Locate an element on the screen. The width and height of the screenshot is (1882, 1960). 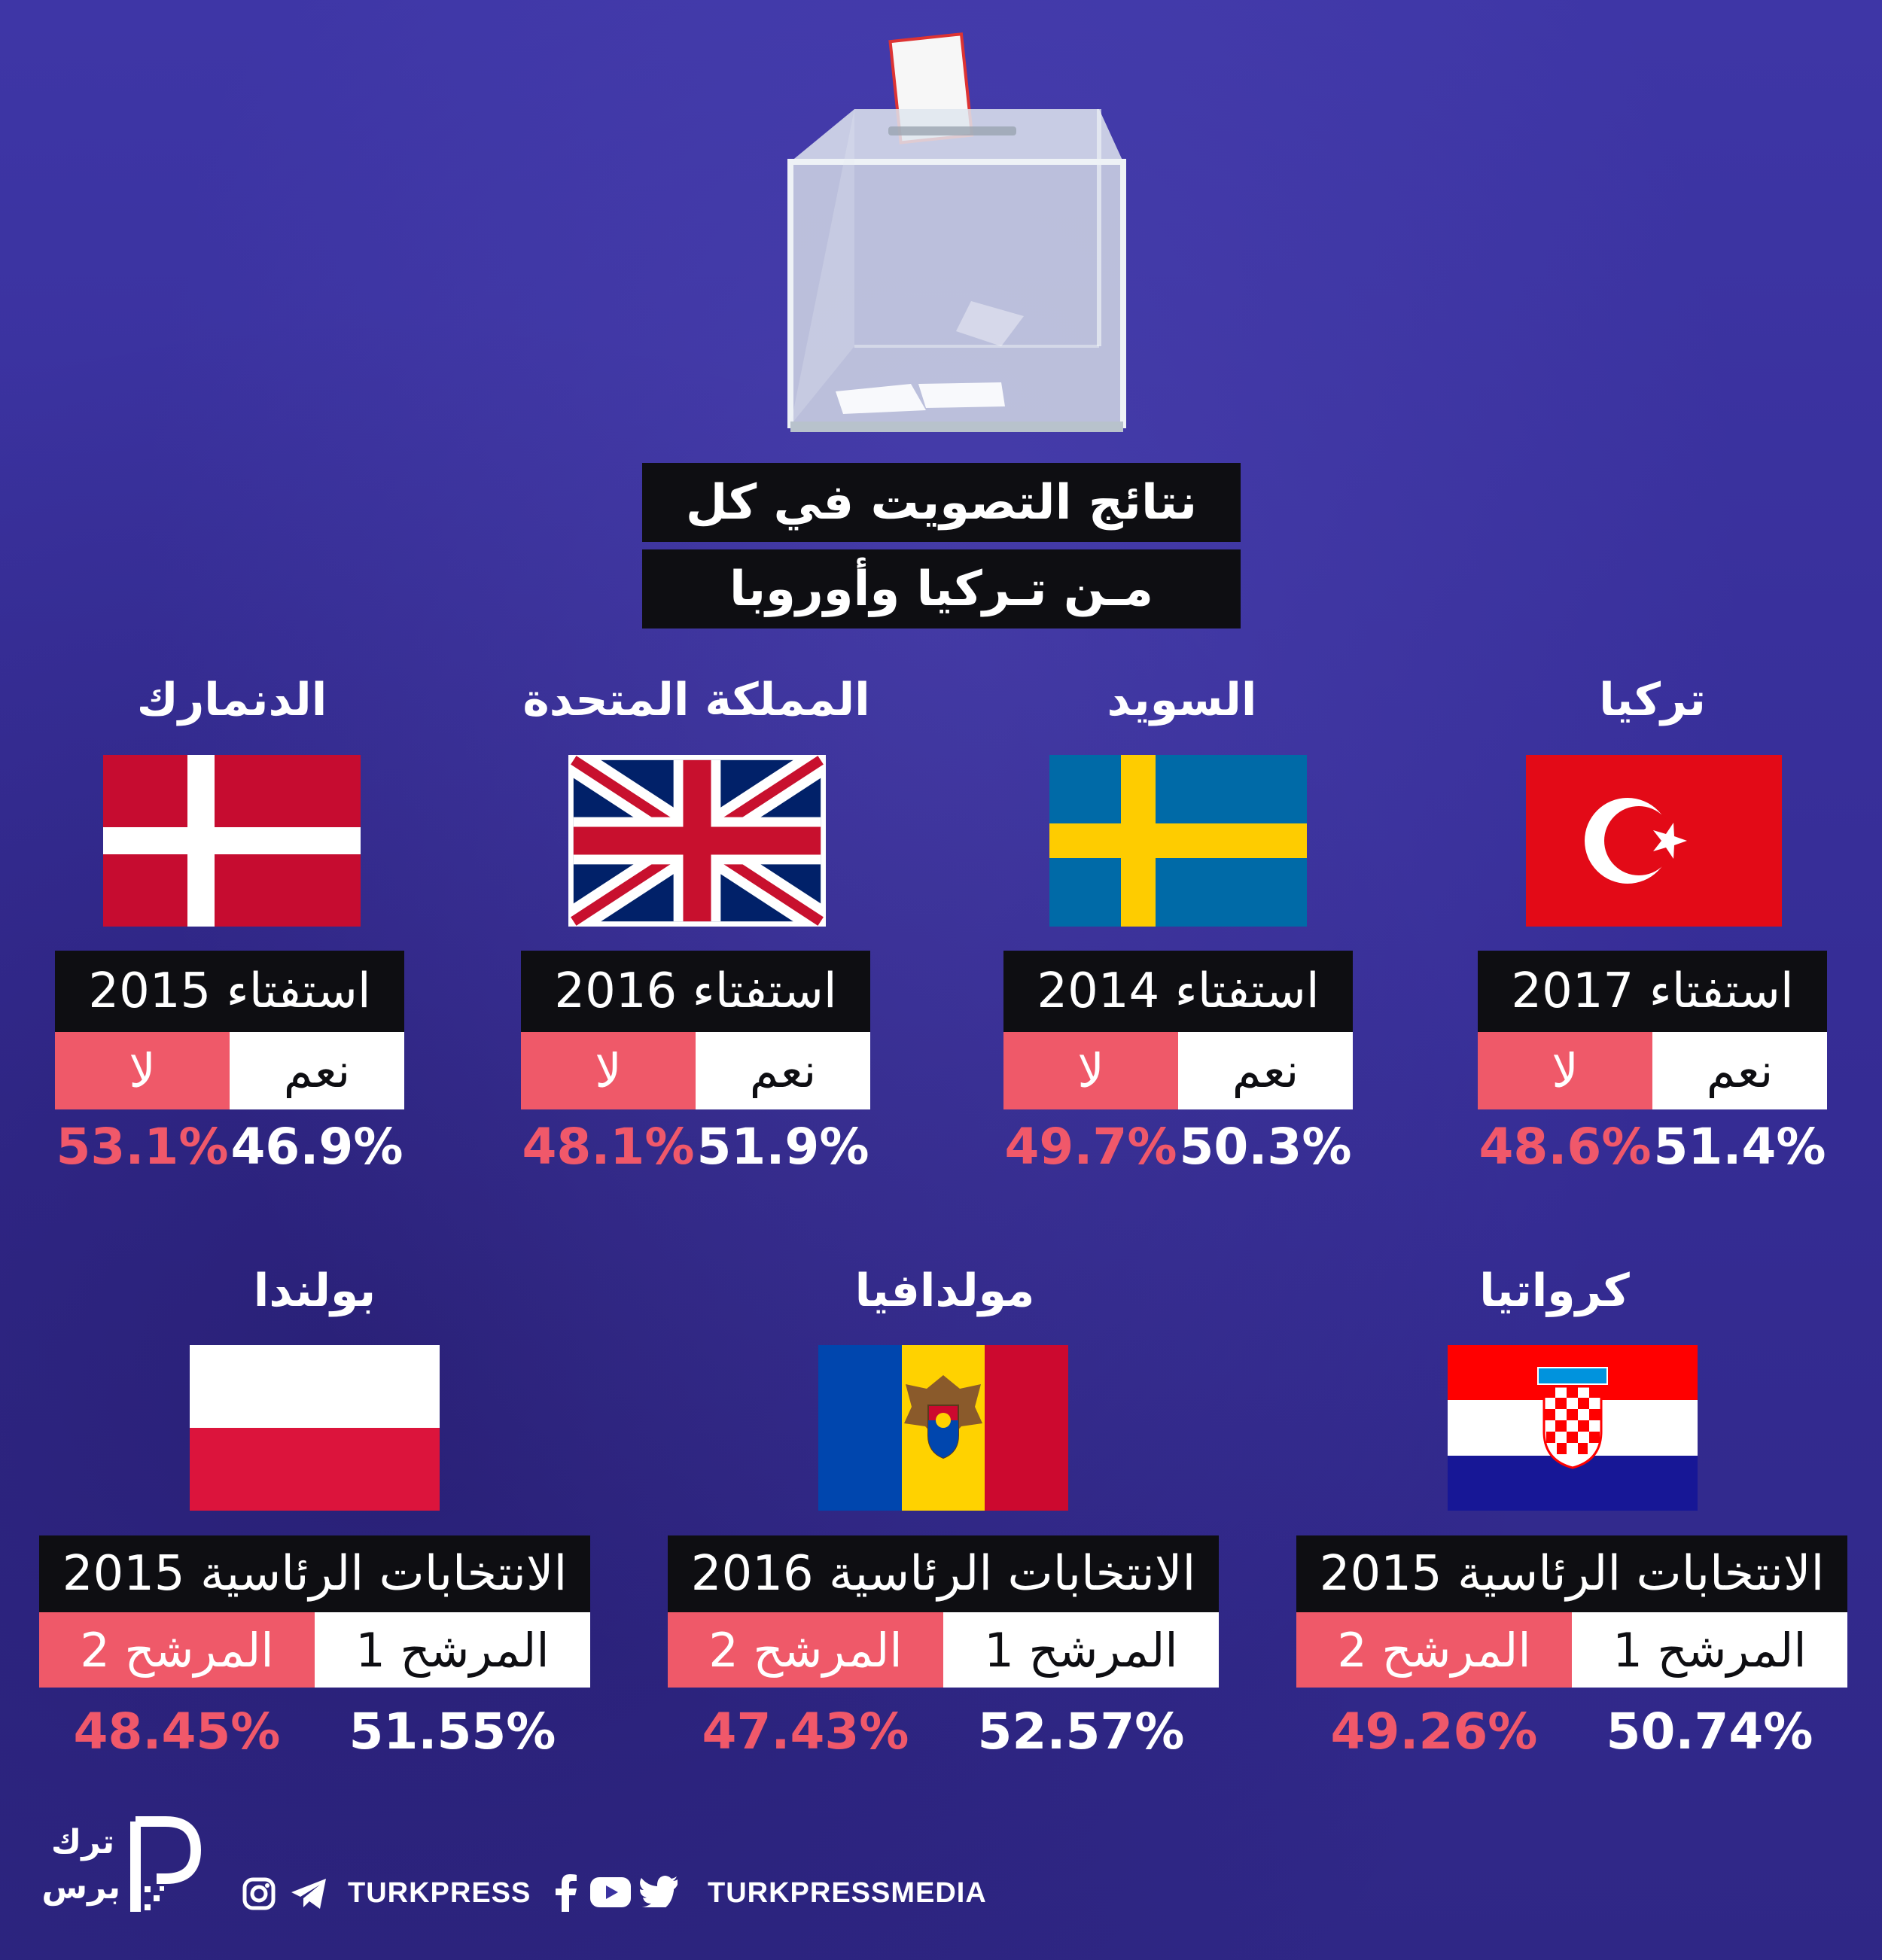
croatia-flag-icon is located at coordinates (1573, 1428).